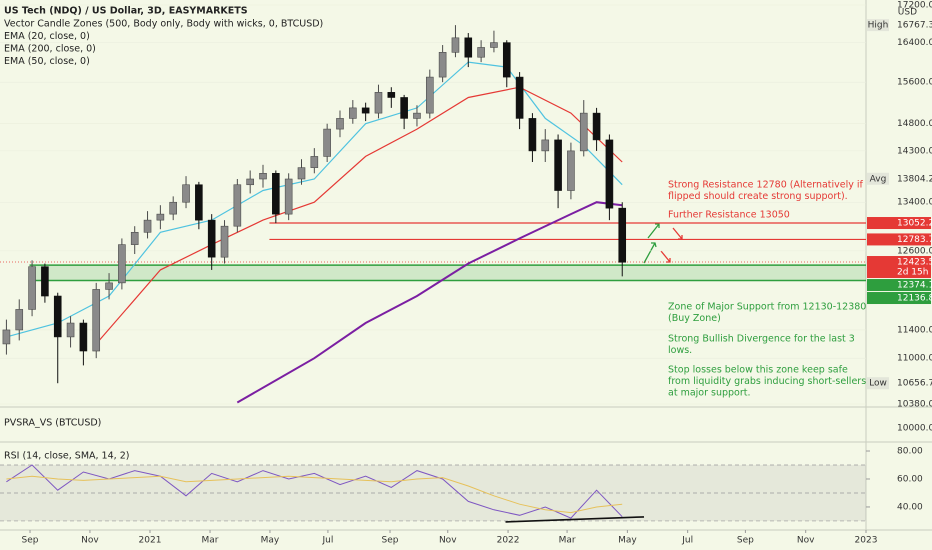 Image resolution: width=932 pixels, height=550 pixels. Describe the element at coordinates (914, 203) in the screenshot. I see `y-tick-label: 13400.00` at that location.